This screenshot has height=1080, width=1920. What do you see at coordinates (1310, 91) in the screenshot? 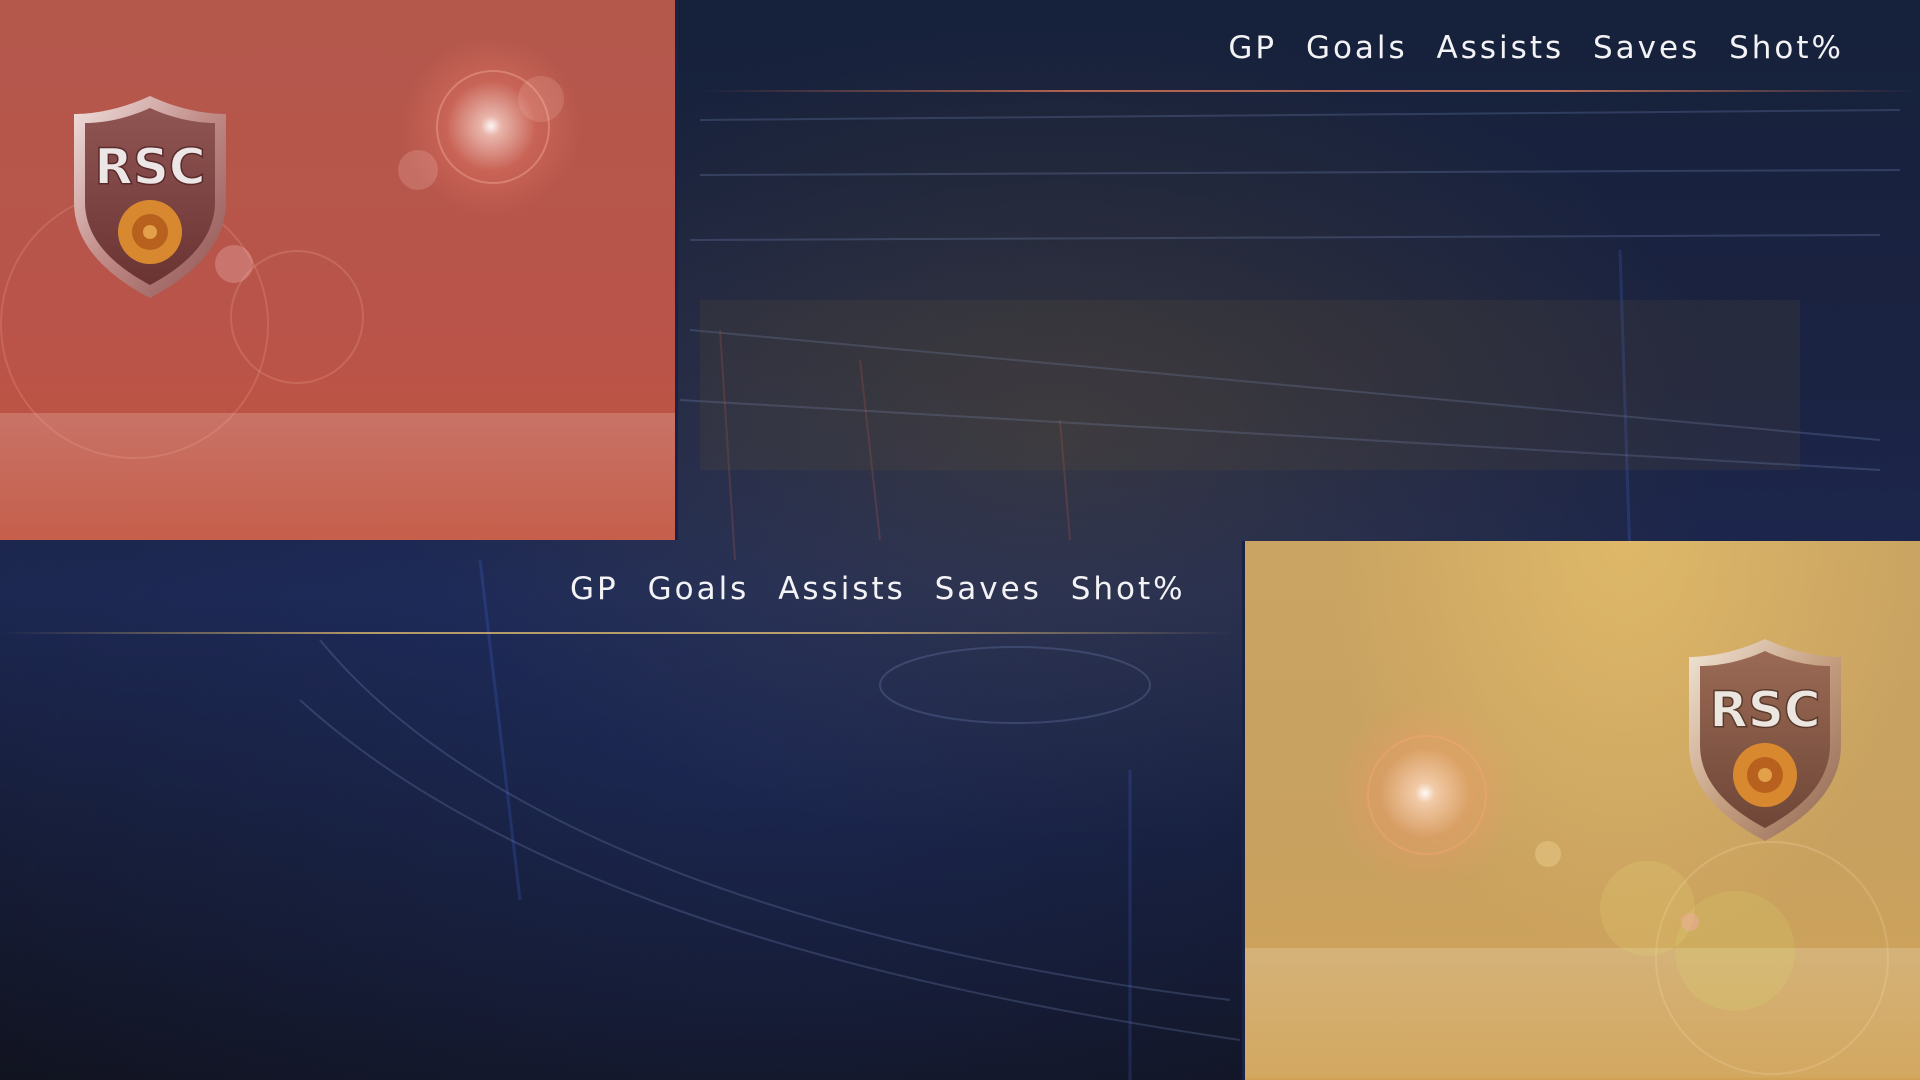
I see `header-divider-top` at bounding box center [1310, 91].